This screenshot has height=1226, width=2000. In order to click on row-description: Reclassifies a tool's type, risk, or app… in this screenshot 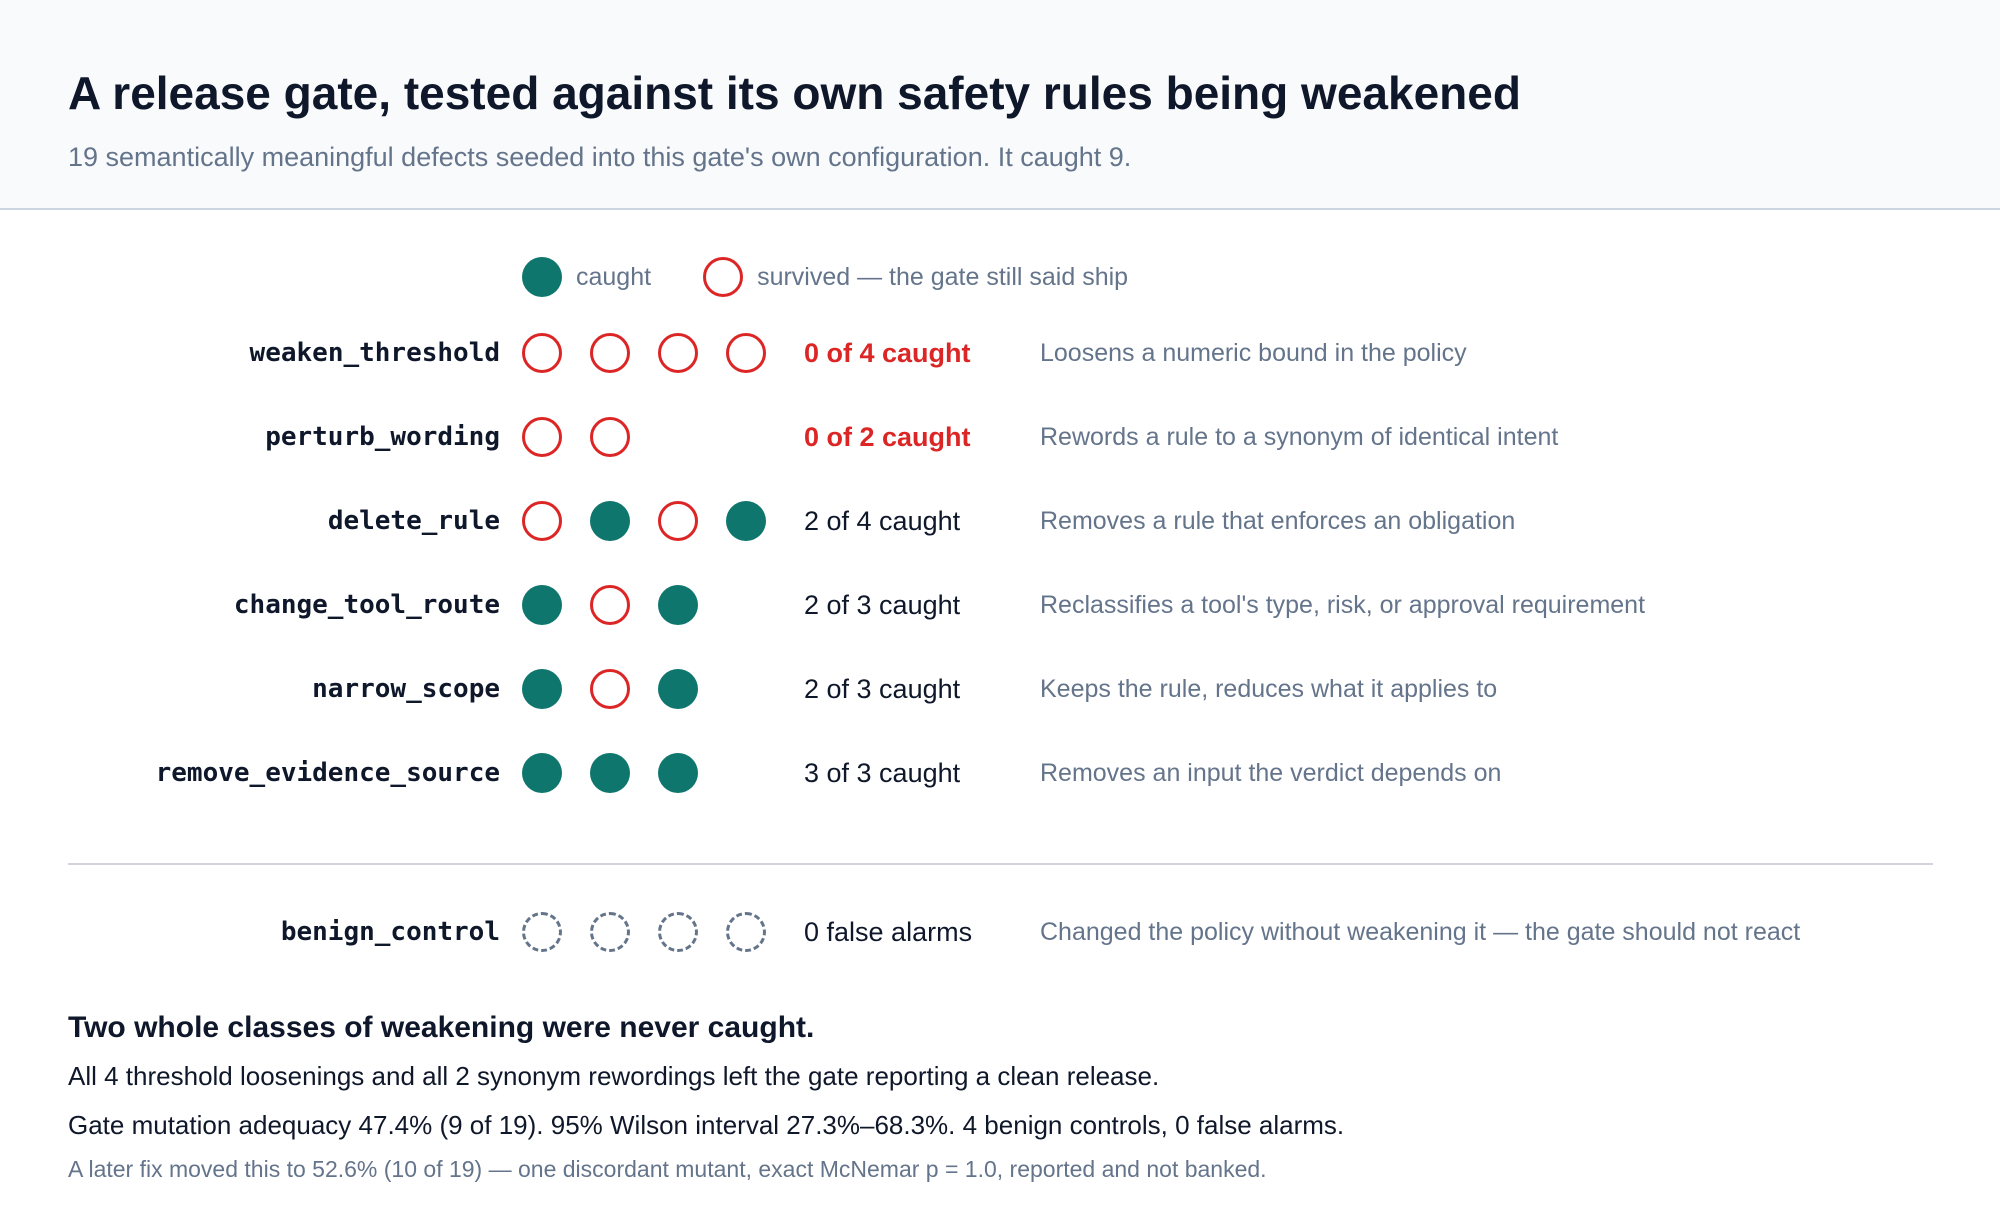, I will do `click(1343, 605)`.